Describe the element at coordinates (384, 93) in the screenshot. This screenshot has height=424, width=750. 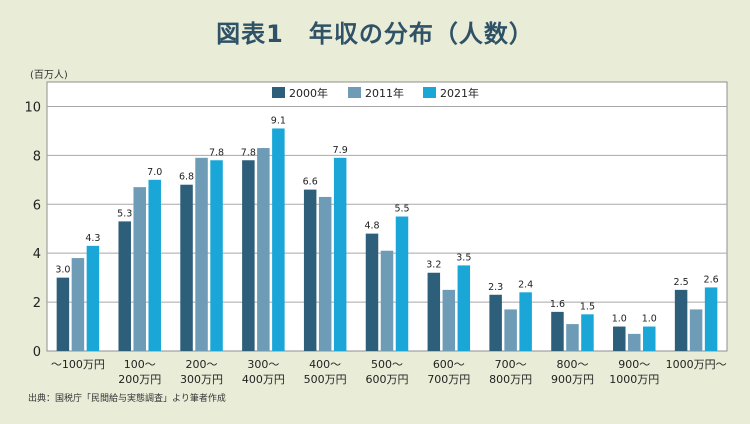
I see `legend-label: 2011年` at that location.